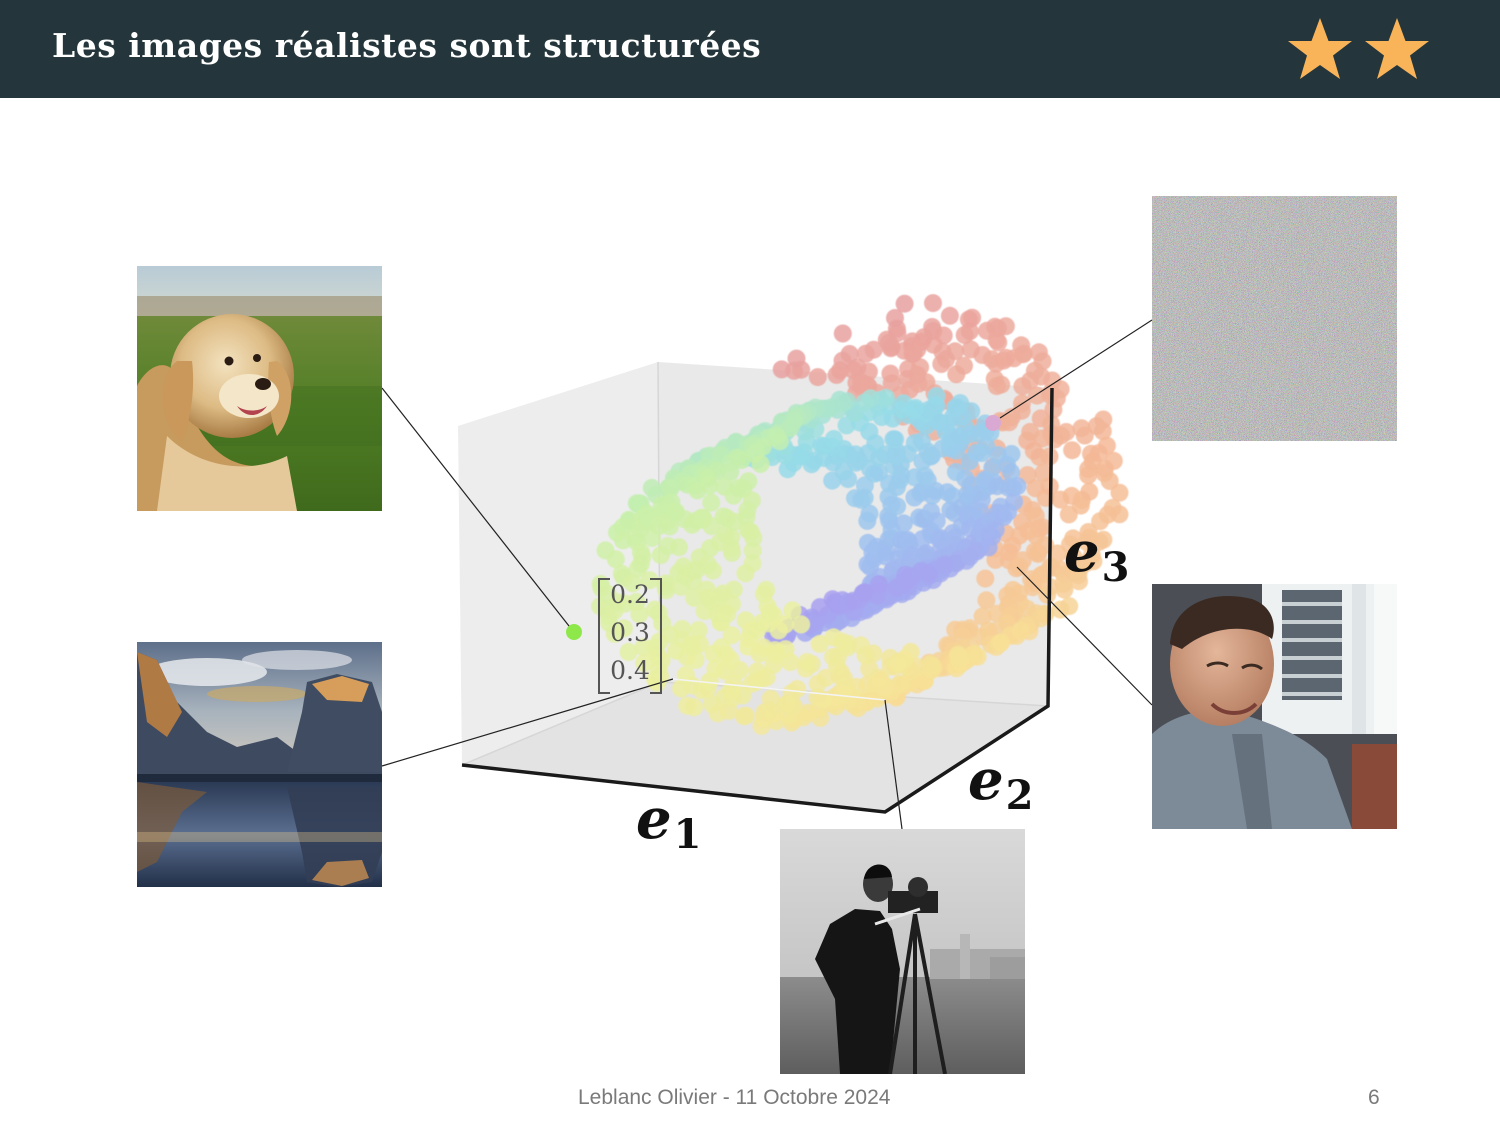 This screenshot has width=1500, height=1130. Describe the element at coordinates (527, 722) in the screenshot. I see `connector-lake` at that location.